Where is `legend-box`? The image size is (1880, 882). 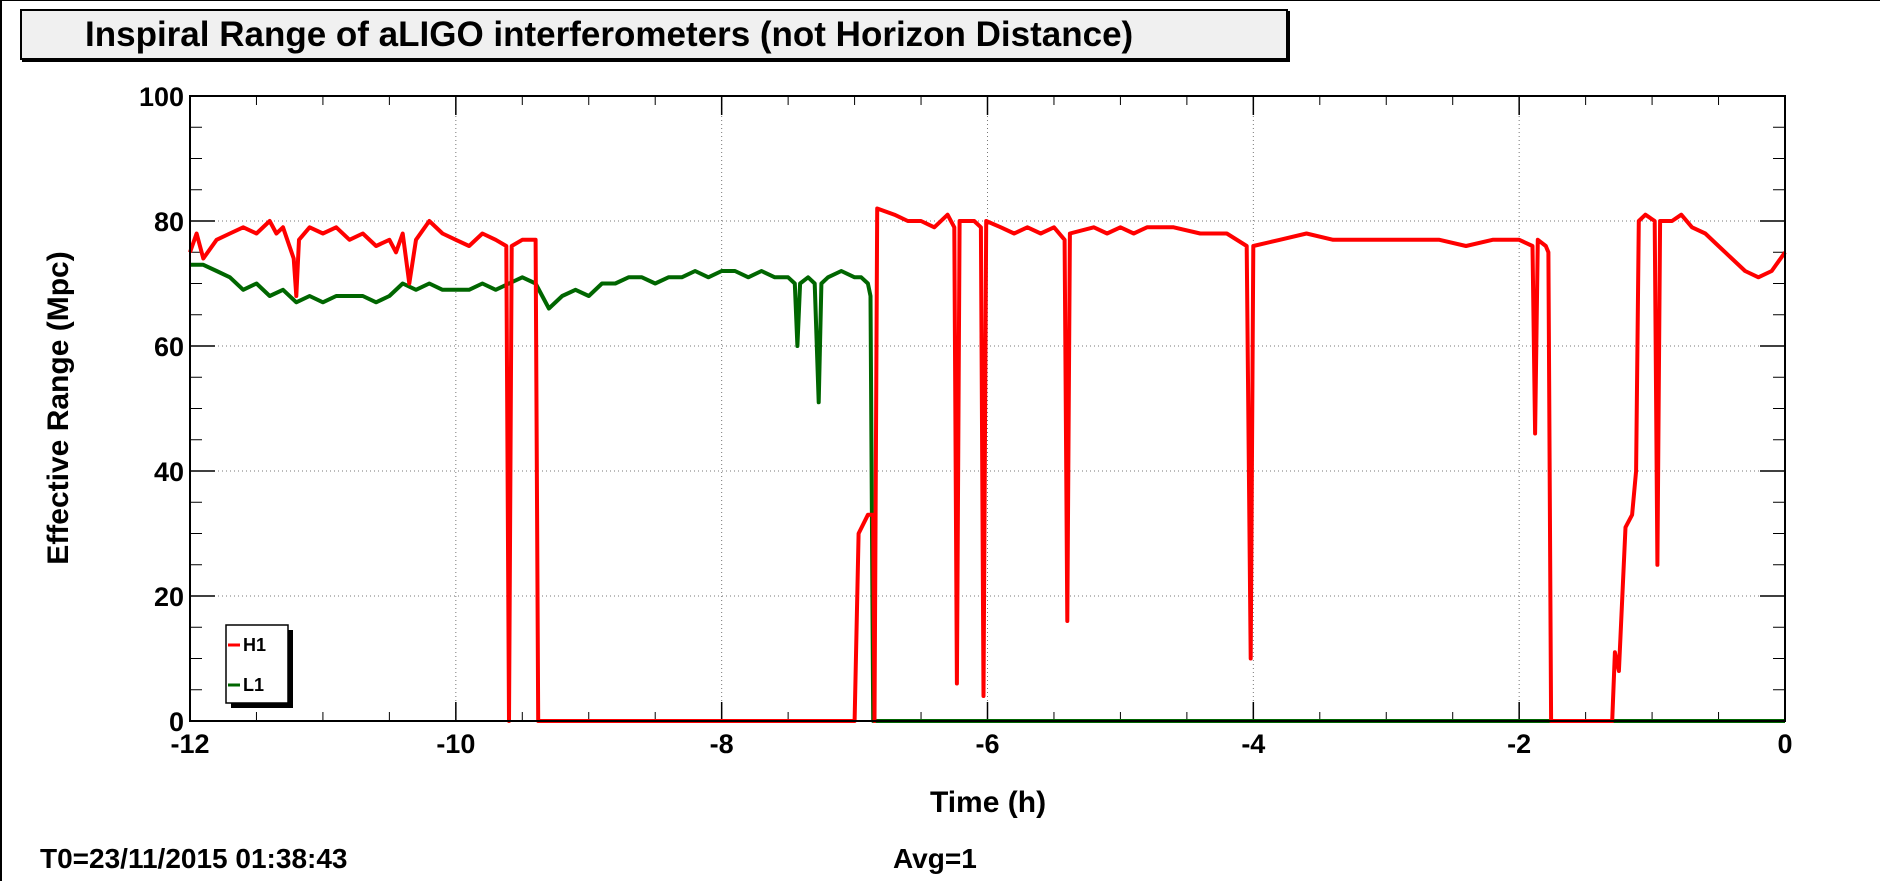
legend-box is located at coordinates (257, 664).